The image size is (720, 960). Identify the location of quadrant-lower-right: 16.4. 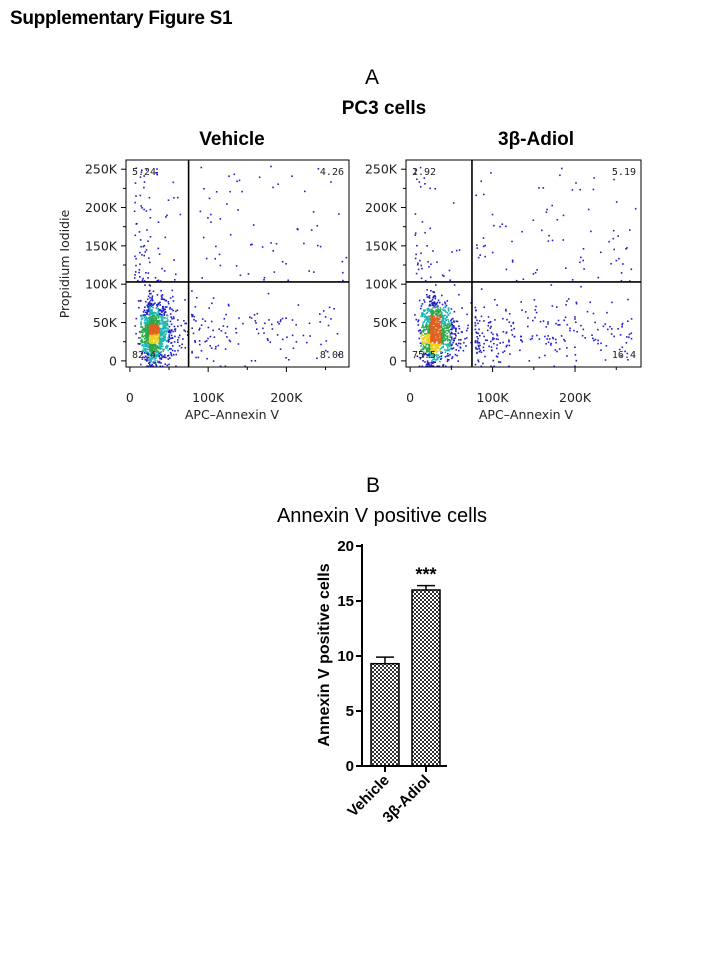
(624, 355).